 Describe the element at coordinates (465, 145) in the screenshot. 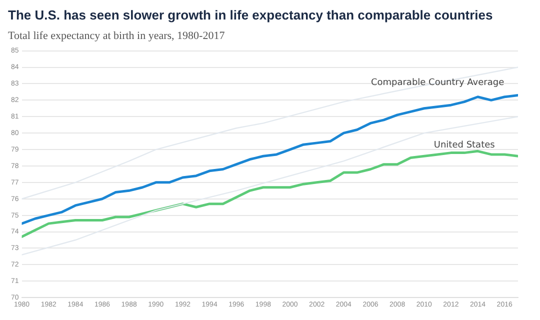

I see `annotation: United States` at that location.